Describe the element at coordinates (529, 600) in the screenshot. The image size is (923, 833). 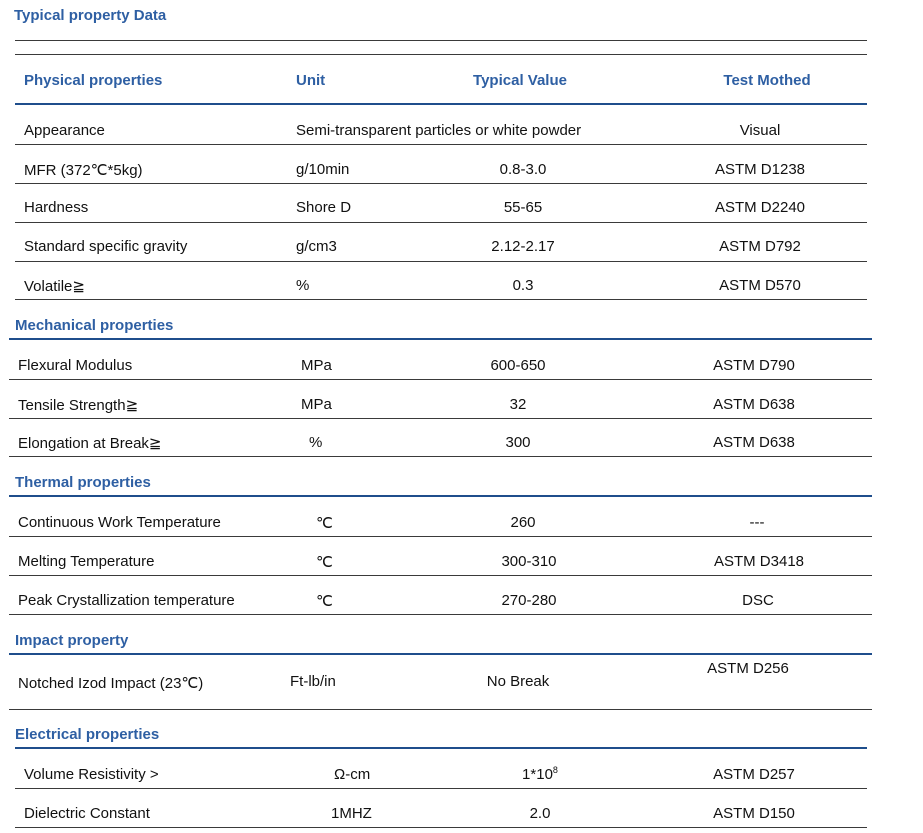
I see `row-value: 270-280` at that location.